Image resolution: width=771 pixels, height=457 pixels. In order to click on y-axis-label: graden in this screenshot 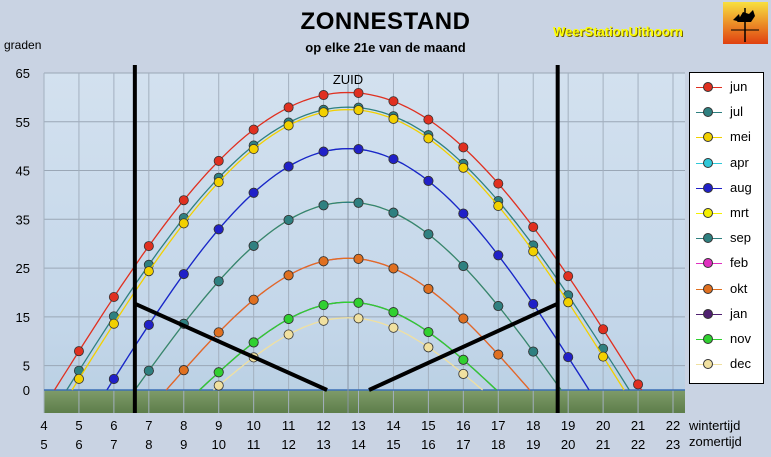, I will do `click(23, 45)`.